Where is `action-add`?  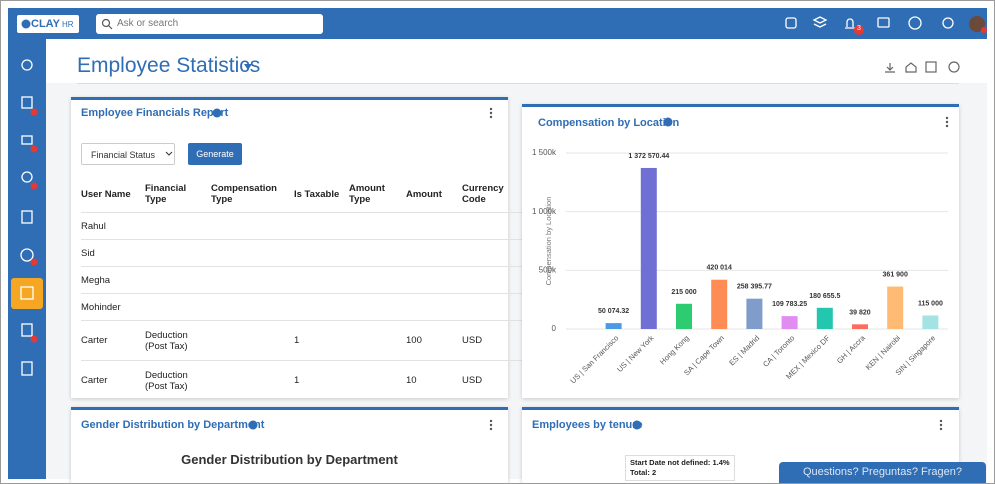
action-add is located at coordinates (931, 67).